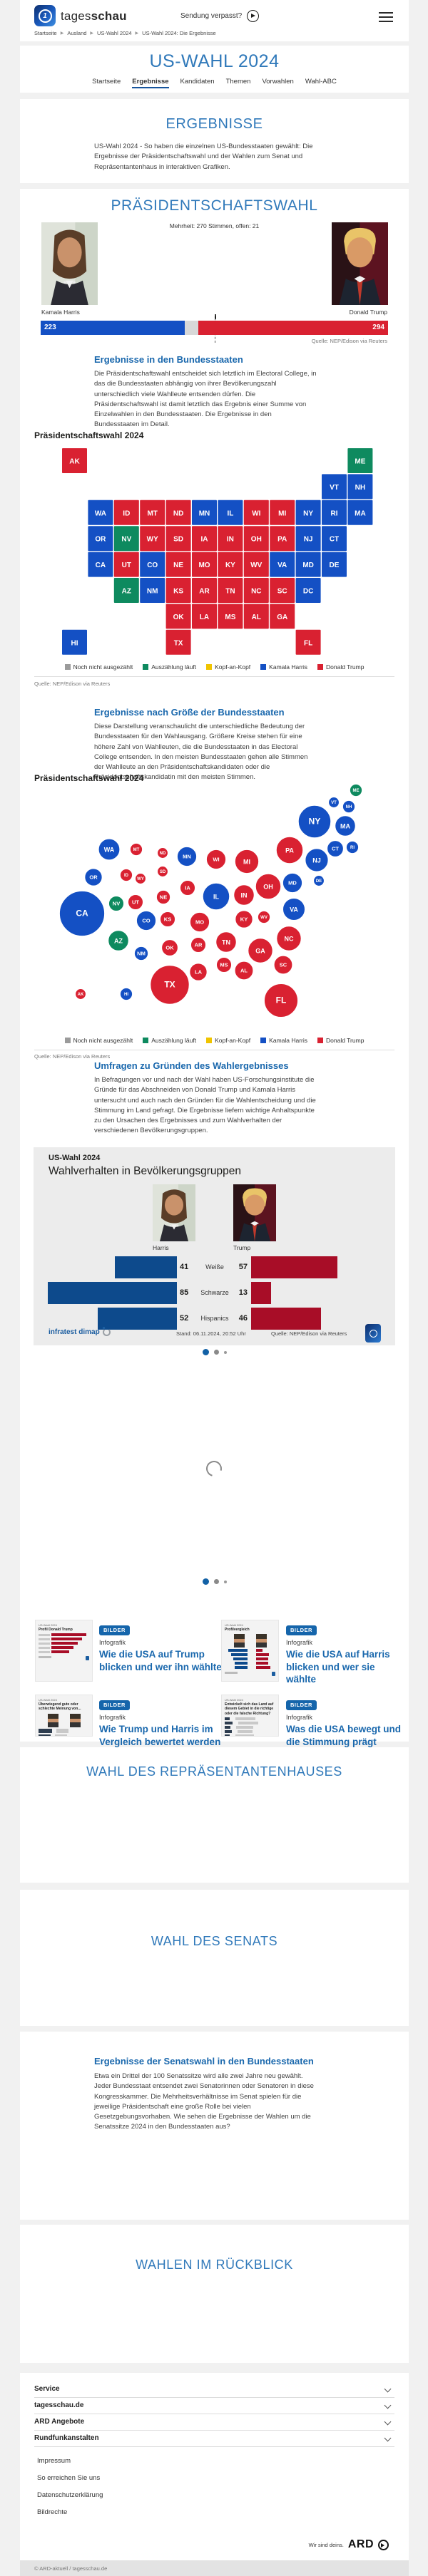 The image size is (428, 2576). Describe the element at coordinates (152, 591) in the screenshot. I see `state-tile-NM: NM` at that location.